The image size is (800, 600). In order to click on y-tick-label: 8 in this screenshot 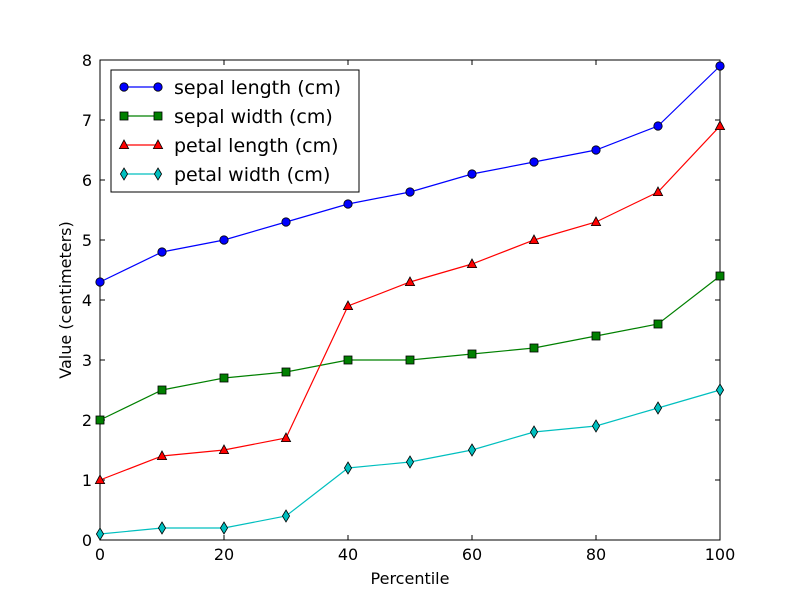, I will do `click(87, 60)`.